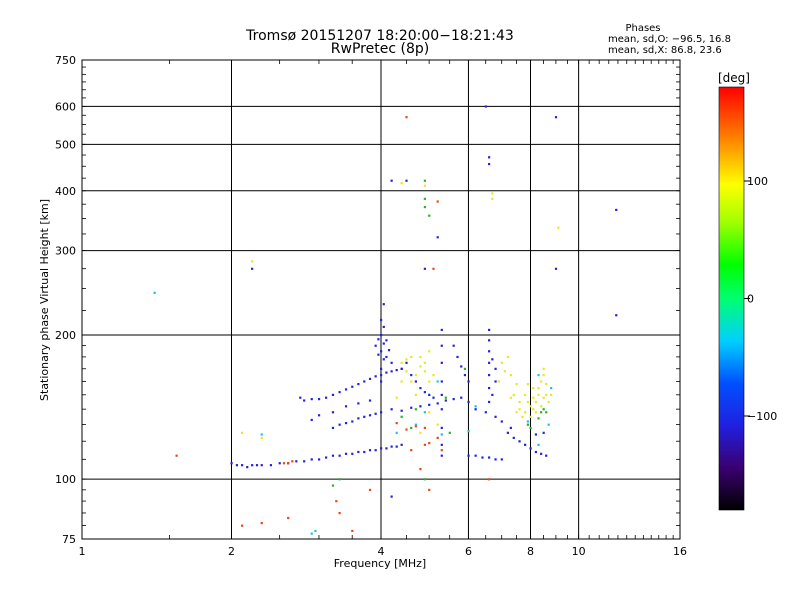 The image size is (800, 600). I want to click on y-tick-label: 200, so click(65, 335).